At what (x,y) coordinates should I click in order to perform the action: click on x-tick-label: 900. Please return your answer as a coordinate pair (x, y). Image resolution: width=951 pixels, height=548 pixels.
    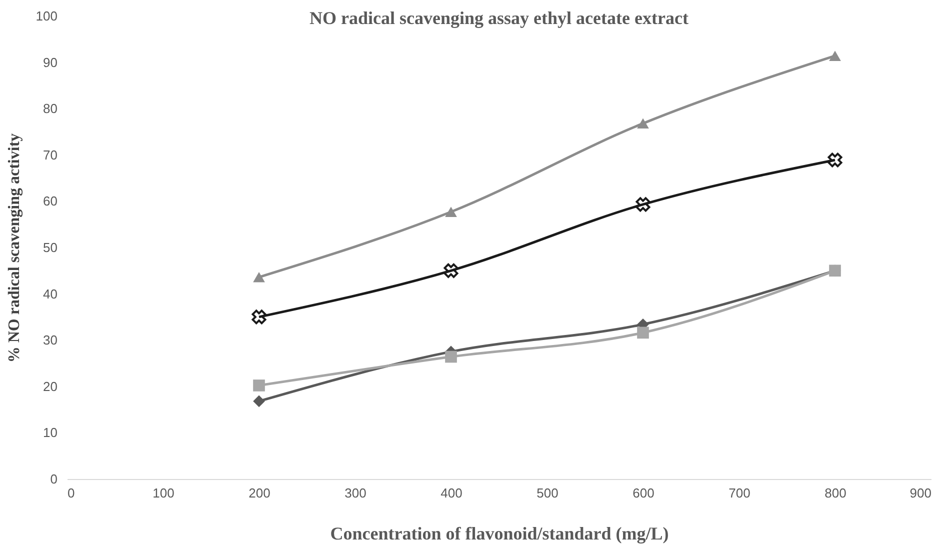
    Looking at the image, I should click on (921, 493).